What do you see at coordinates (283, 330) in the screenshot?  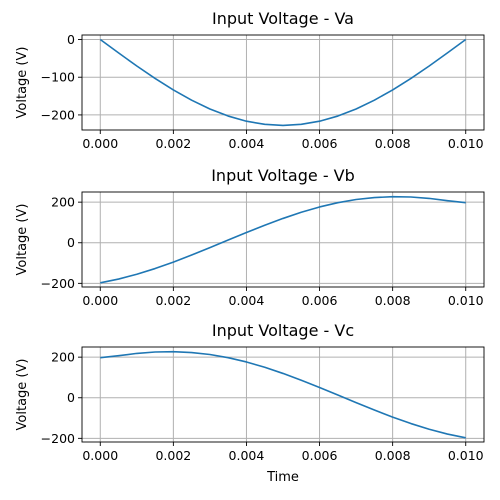 I see `chart-title: Input Voltage - Vc` at bounding box center [283, 330].